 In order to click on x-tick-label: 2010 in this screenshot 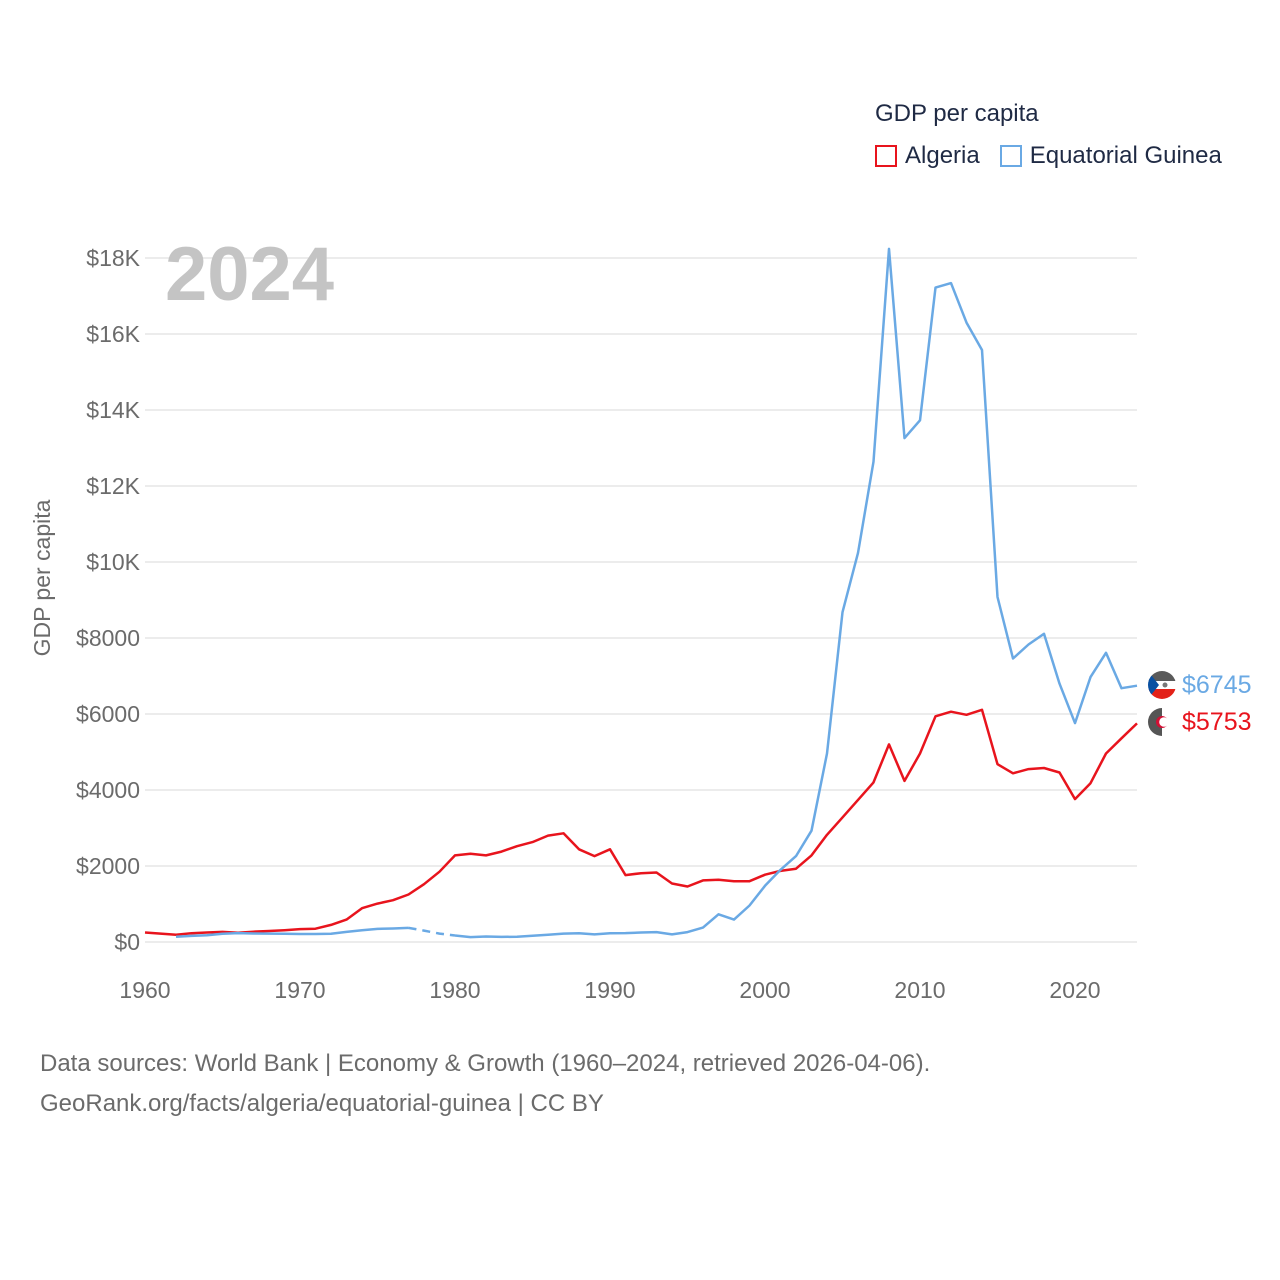, I will do `click(919, 990)`.